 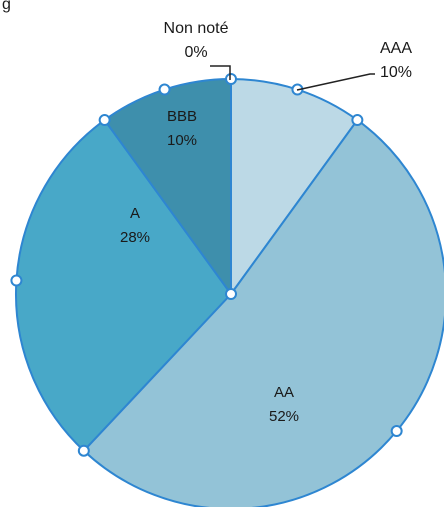 What do you see at coordinates (335, 82) in the screenshot?
I see `aaa-leader-line` at bounding box center [335, 82].